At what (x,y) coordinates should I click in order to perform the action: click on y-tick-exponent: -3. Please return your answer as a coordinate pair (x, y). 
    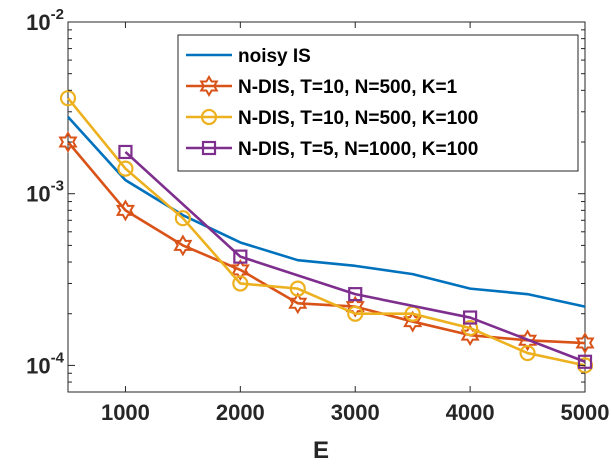
    Looking at the image, I should click on (57, 186).